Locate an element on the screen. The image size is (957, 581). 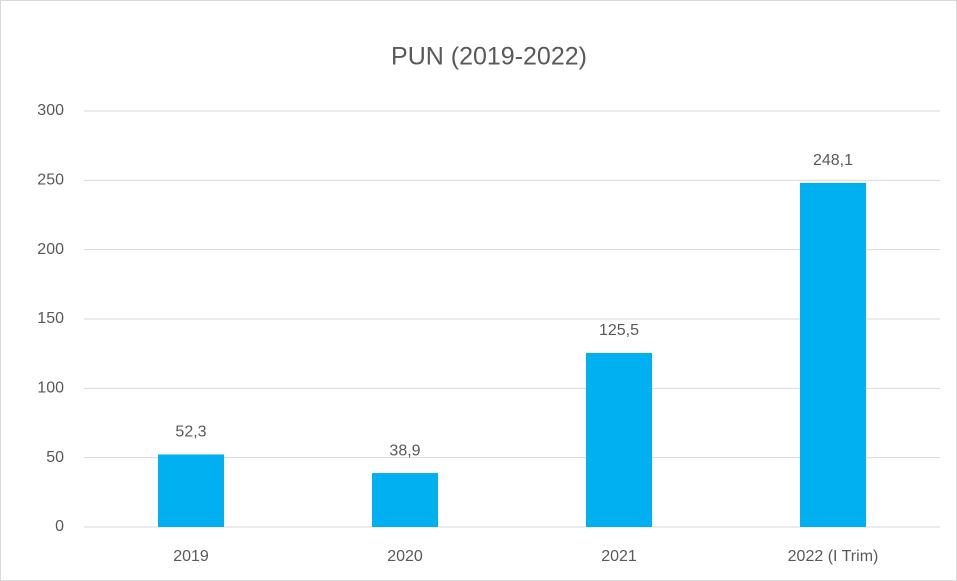
x-tick-label: 2021 is located at coordinates (619, 556).